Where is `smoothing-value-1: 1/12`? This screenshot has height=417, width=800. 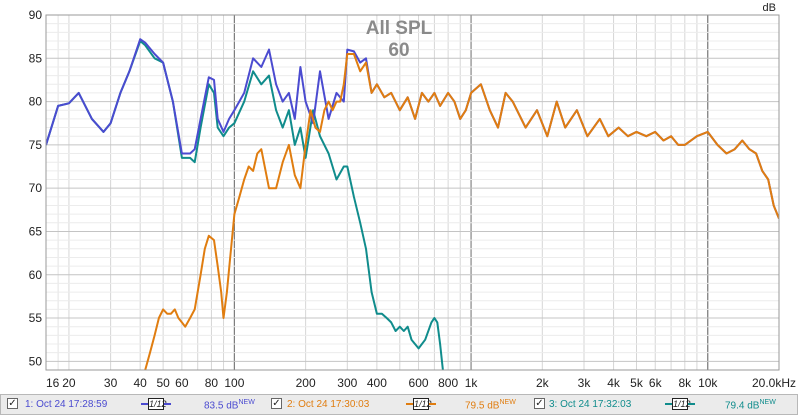 smoothing-value-1: 1/12 is located at coordinates (157, 404).